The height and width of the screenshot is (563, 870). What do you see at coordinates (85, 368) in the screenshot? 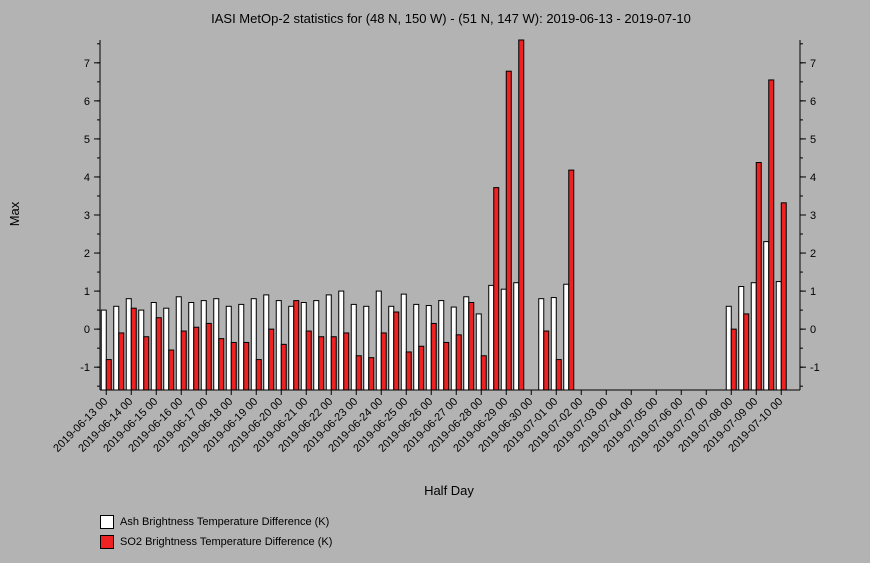
I see `y-tick-label-left: -1` at bounding box center [85, 368].